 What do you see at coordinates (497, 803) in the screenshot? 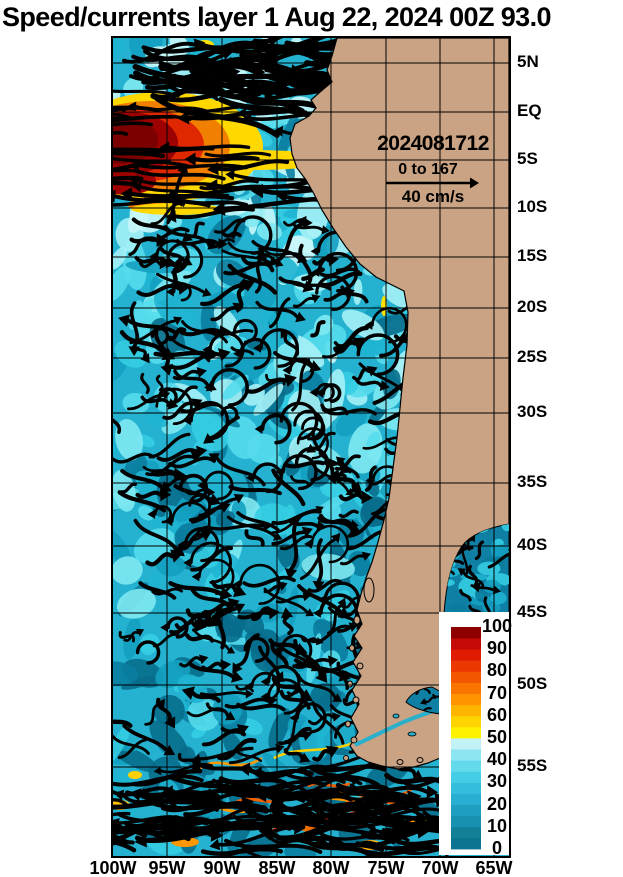
I see `colorbar-tick-label-20: 20` at bounding box center [497, 803].